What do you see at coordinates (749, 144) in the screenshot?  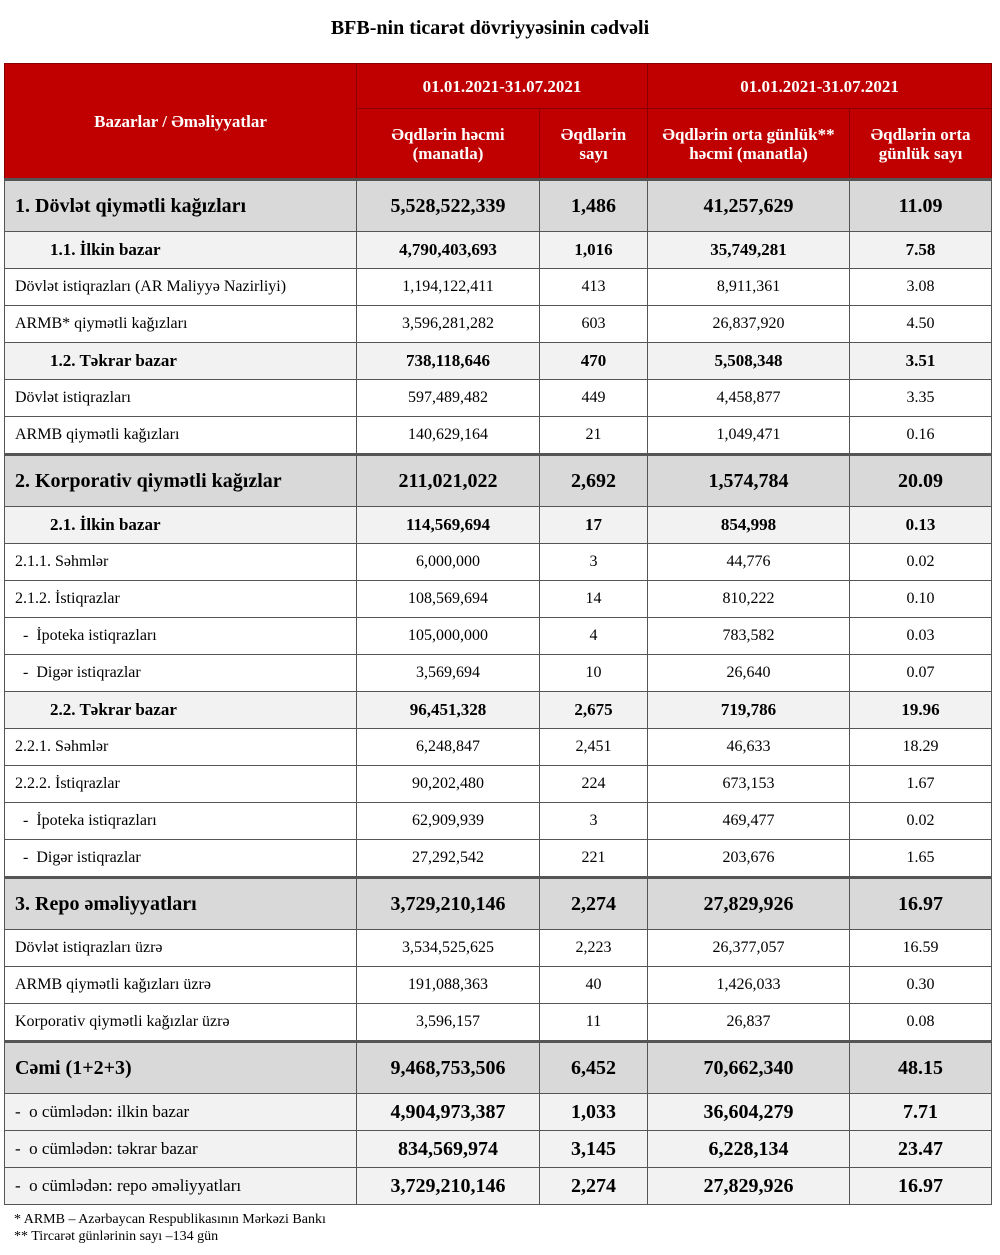 I see `header-avg-volume: Əqdlərin orta günlük** həcmi (manatla)` at bounding box center [749, 144].